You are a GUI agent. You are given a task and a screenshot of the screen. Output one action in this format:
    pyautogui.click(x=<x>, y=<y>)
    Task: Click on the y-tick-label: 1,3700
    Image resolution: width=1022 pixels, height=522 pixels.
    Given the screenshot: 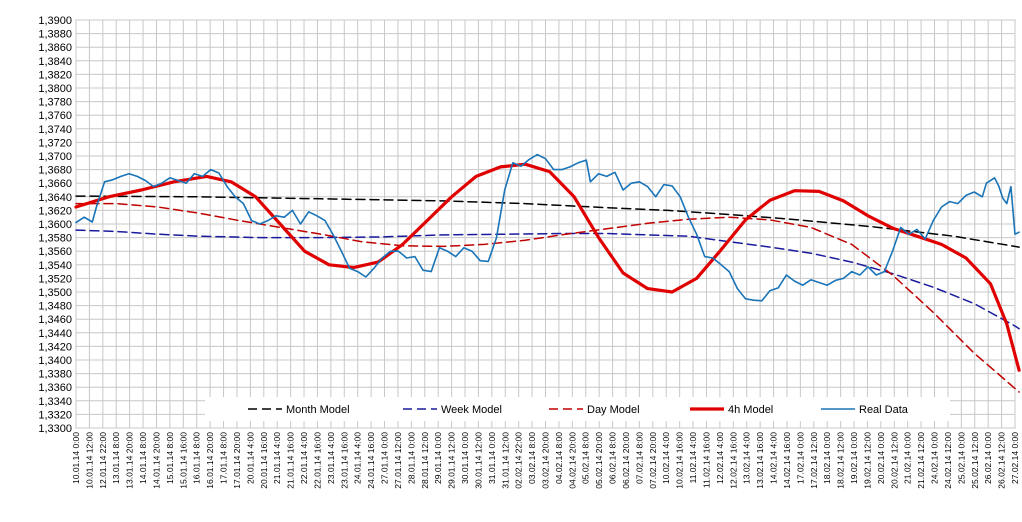 What is the action you would take?
    pyautogui.click(x=55, y=157)
    